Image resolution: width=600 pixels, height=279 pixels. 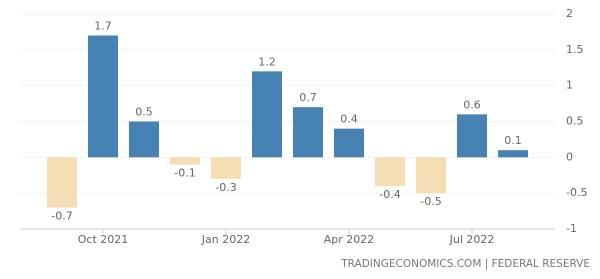 I want to click on value-label: 1.7, so click(x=103, y=26).